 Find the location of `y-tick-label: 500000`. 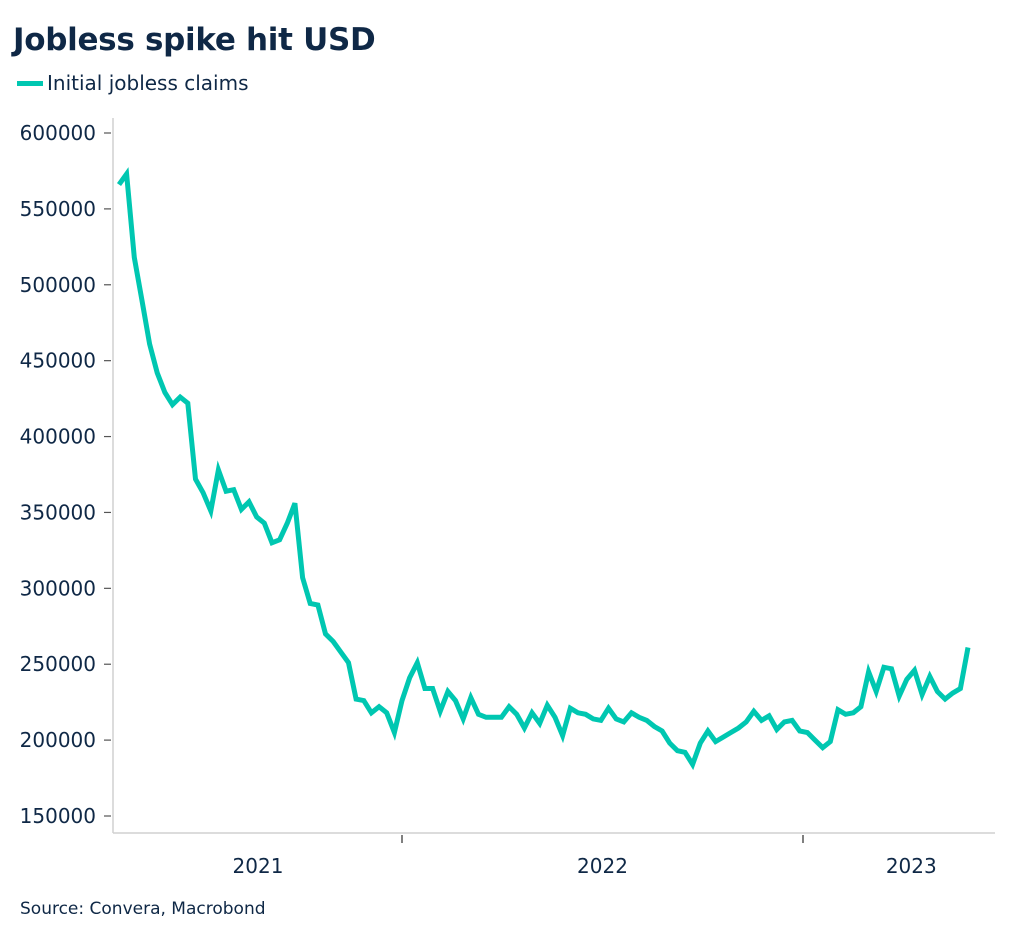

y-tick-label: 500000 is located at coordinates (58, 285).